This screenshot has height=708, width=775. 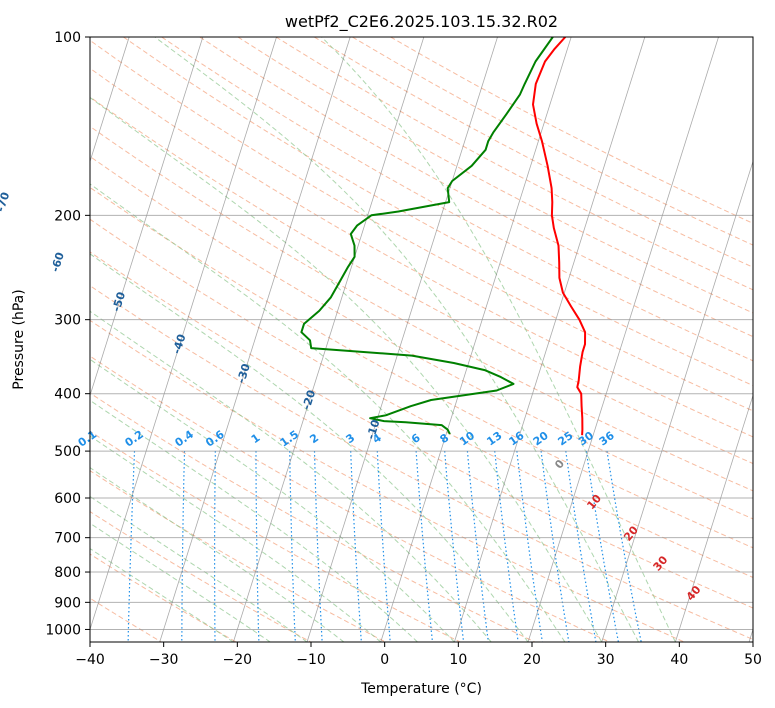 What do you see at coordinates (679, 660) in the screenshot?
I see `x-tick-label: 40` at bounding box center [679, 660].